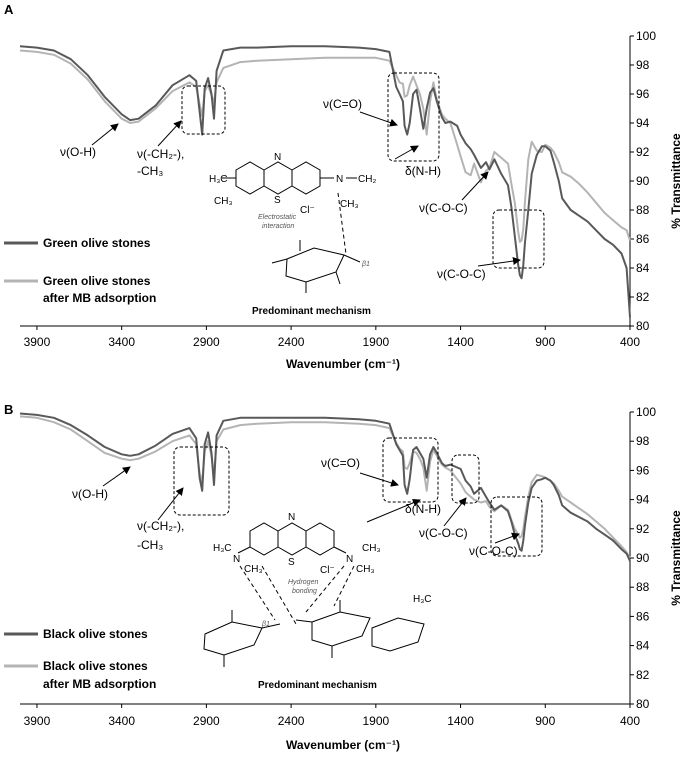 The height and width of the screenshot is (758, 685). What do you see at coordinates (99, 298) in the screenshot?
I see `legend-label-a2-line2: after MB adsorption` at bounding box center [99, 298].